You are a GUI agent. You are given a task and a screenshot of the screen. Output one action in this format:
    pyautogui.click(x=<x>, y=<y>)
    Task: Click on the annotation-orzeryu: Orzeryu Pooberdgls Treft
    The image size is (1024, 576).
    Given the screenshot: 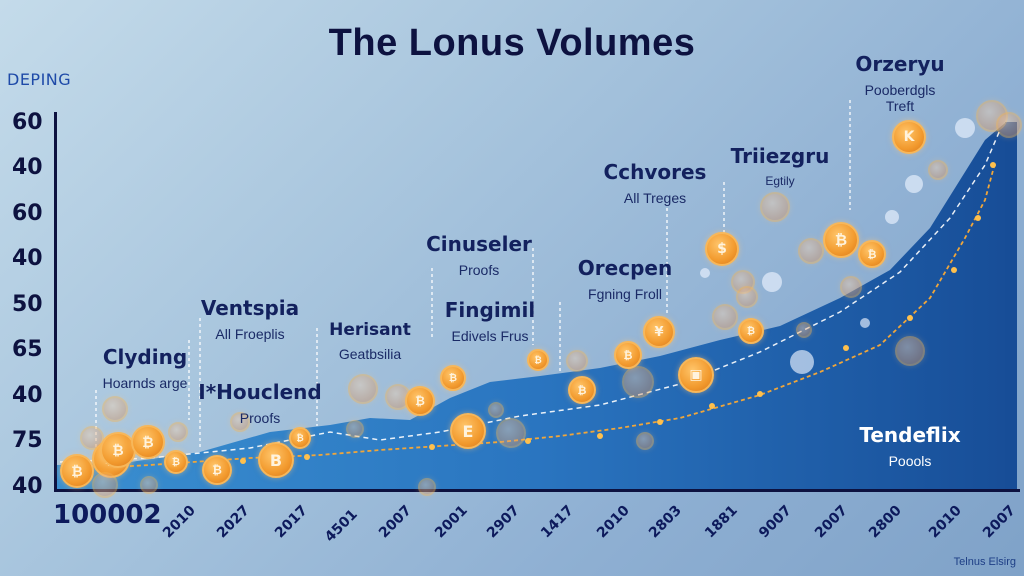 What is the action you would take?
    pyautogui.click(x=900, y=83)
    